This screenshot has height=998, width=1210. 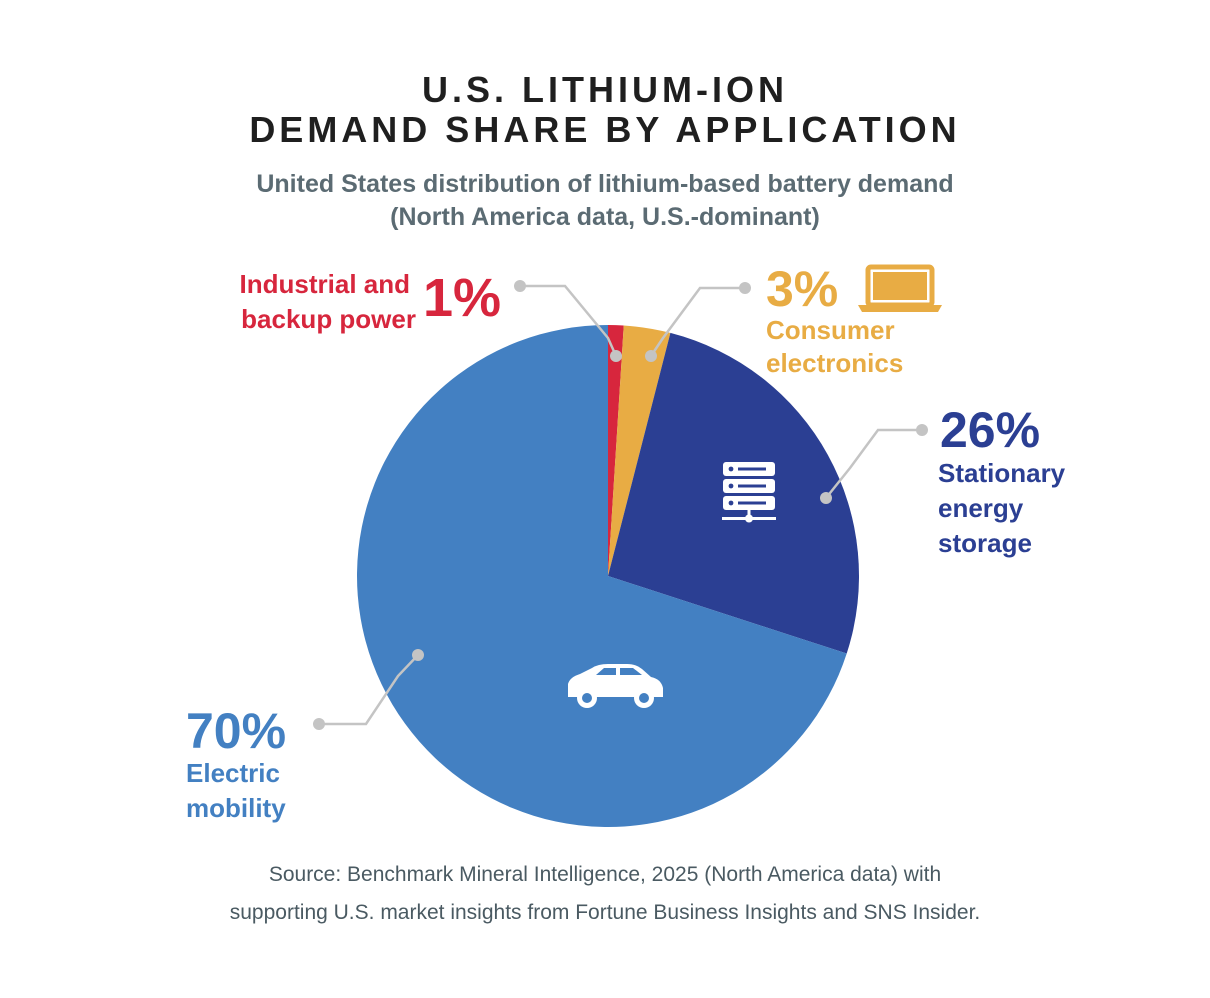 What do you see at coordinates (605, 217) in the screenshot?
I see `chart-subtitle-line-2: (North America data, U.S.-dominant)` at bounding box center [605, 217].